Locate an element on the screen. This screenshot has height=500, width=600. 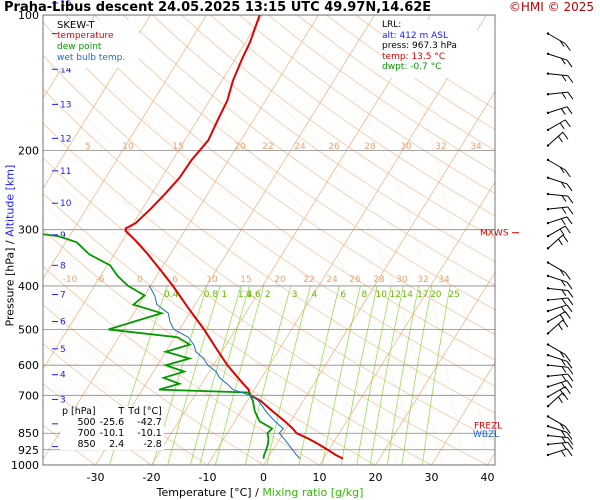
pressure-tick-label: 100 is located at coordinates (28, 15).